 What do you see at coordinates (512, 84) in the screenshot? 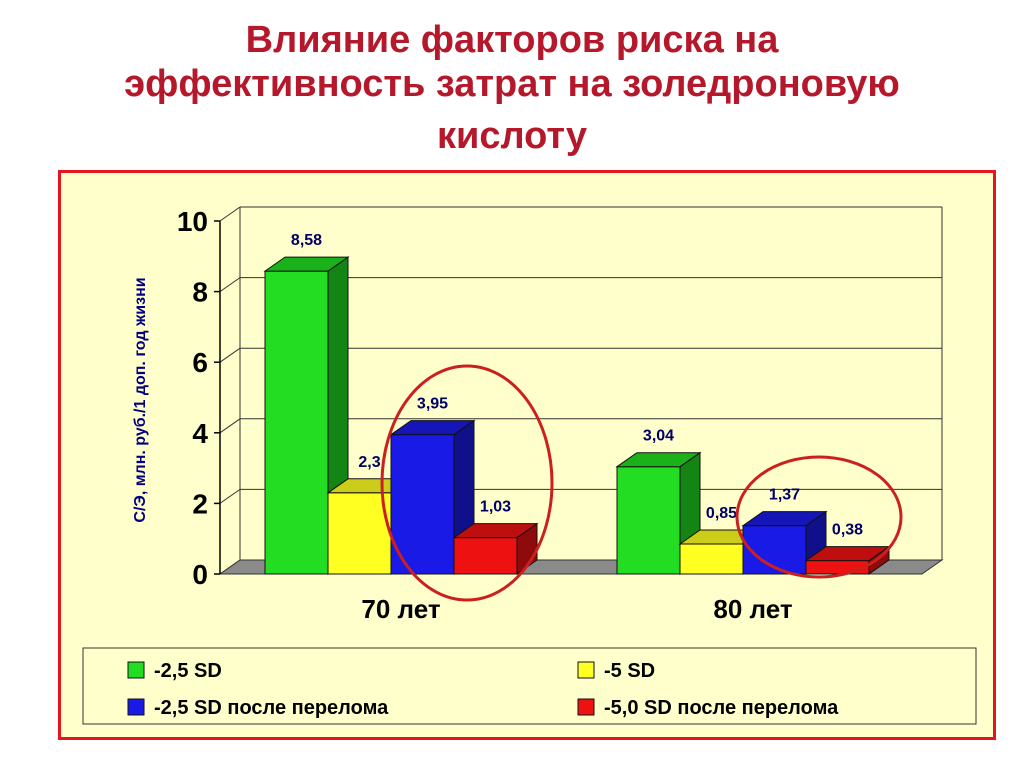
I see `title-line-2: эффективность затрат на золедроновую` at bounding box center [512, 84].